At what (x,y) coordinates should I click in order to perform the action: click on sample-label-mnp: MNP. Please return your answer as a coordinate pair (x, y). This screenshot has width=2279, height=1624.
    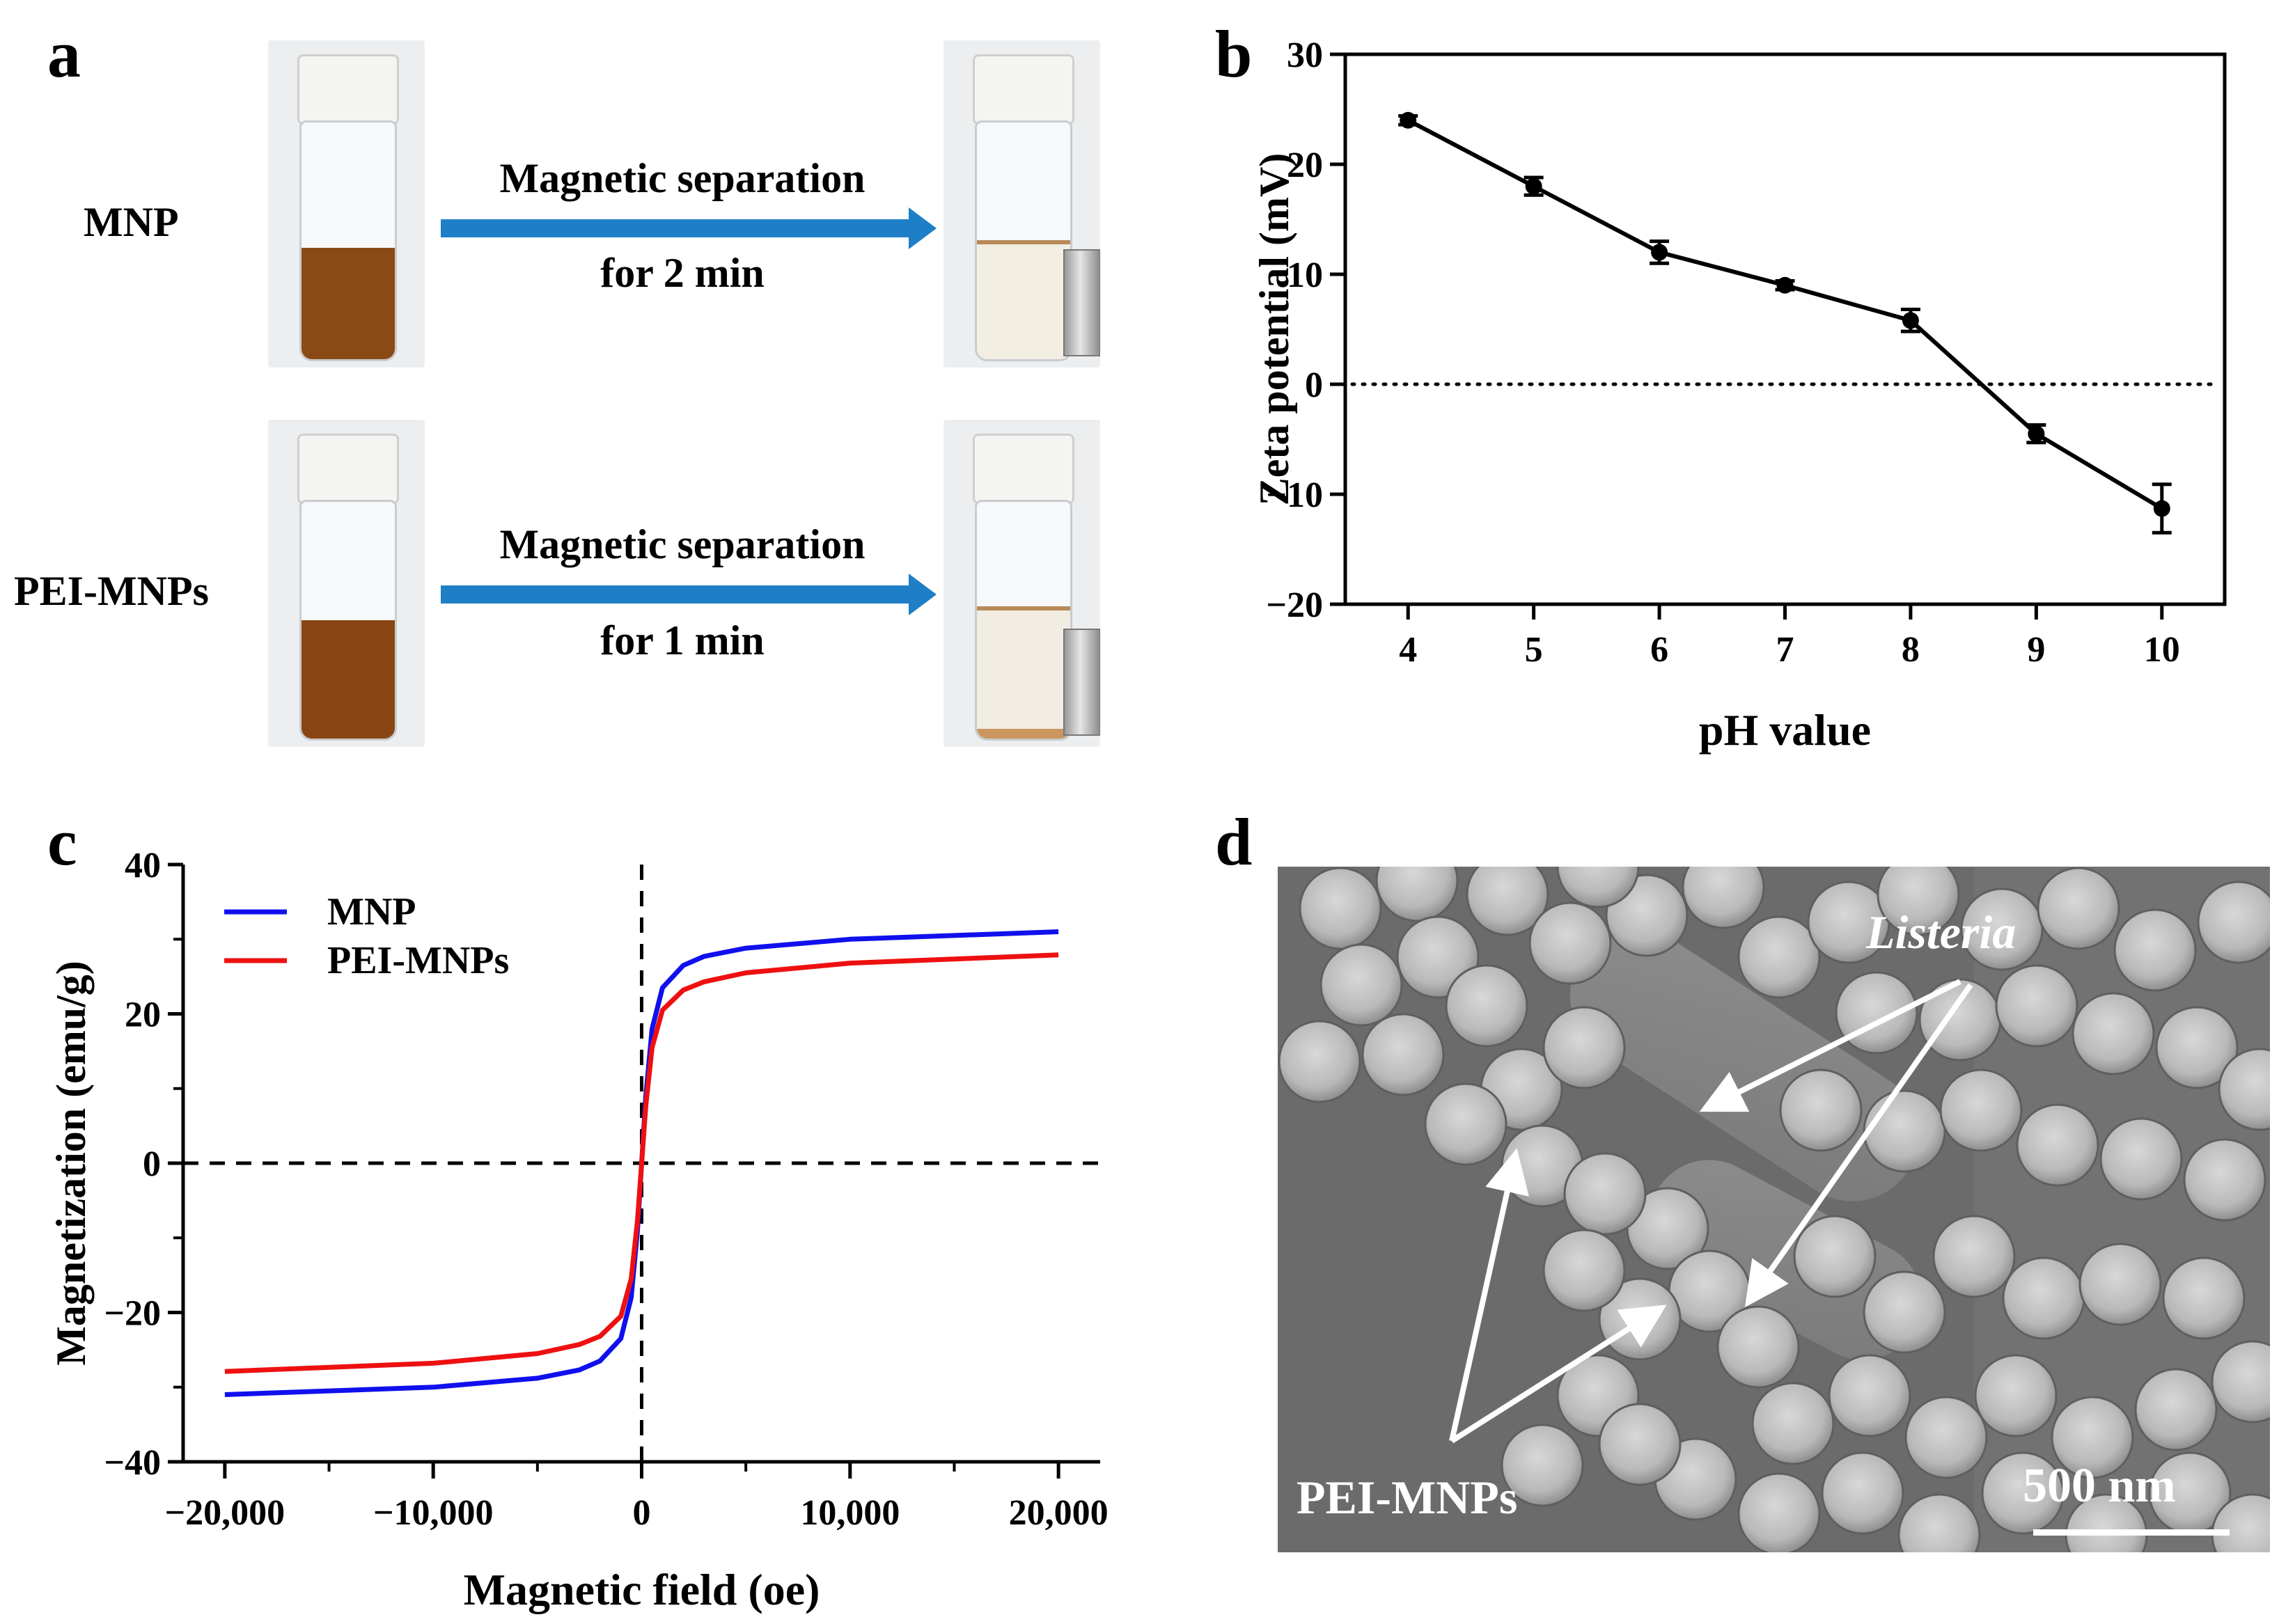
    Looking at the image, I should click on (131, 222).